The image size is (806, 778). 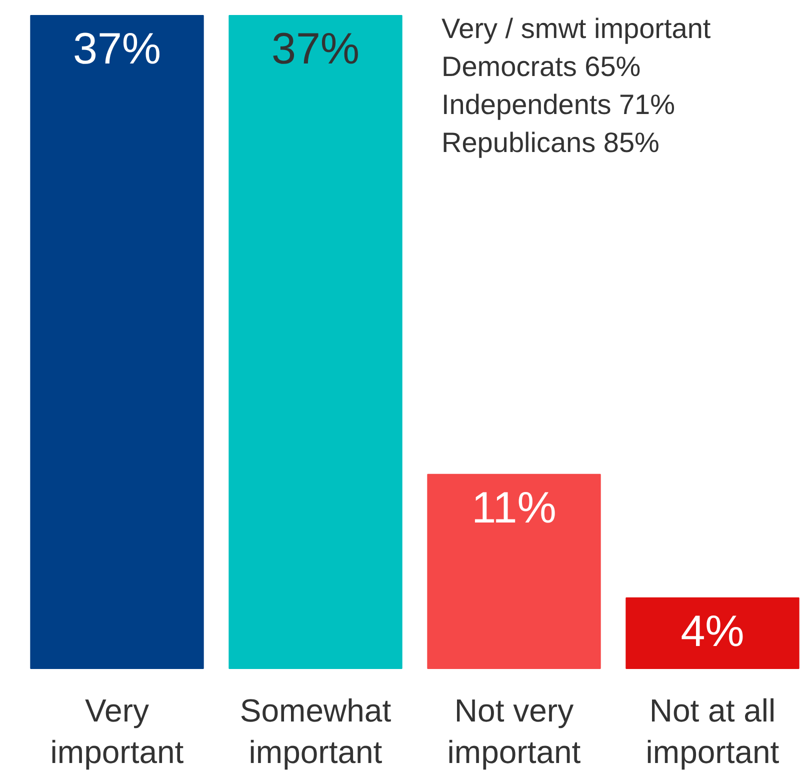 I want to click on x-tick-label: Not very important, so click(x=514, y=731).